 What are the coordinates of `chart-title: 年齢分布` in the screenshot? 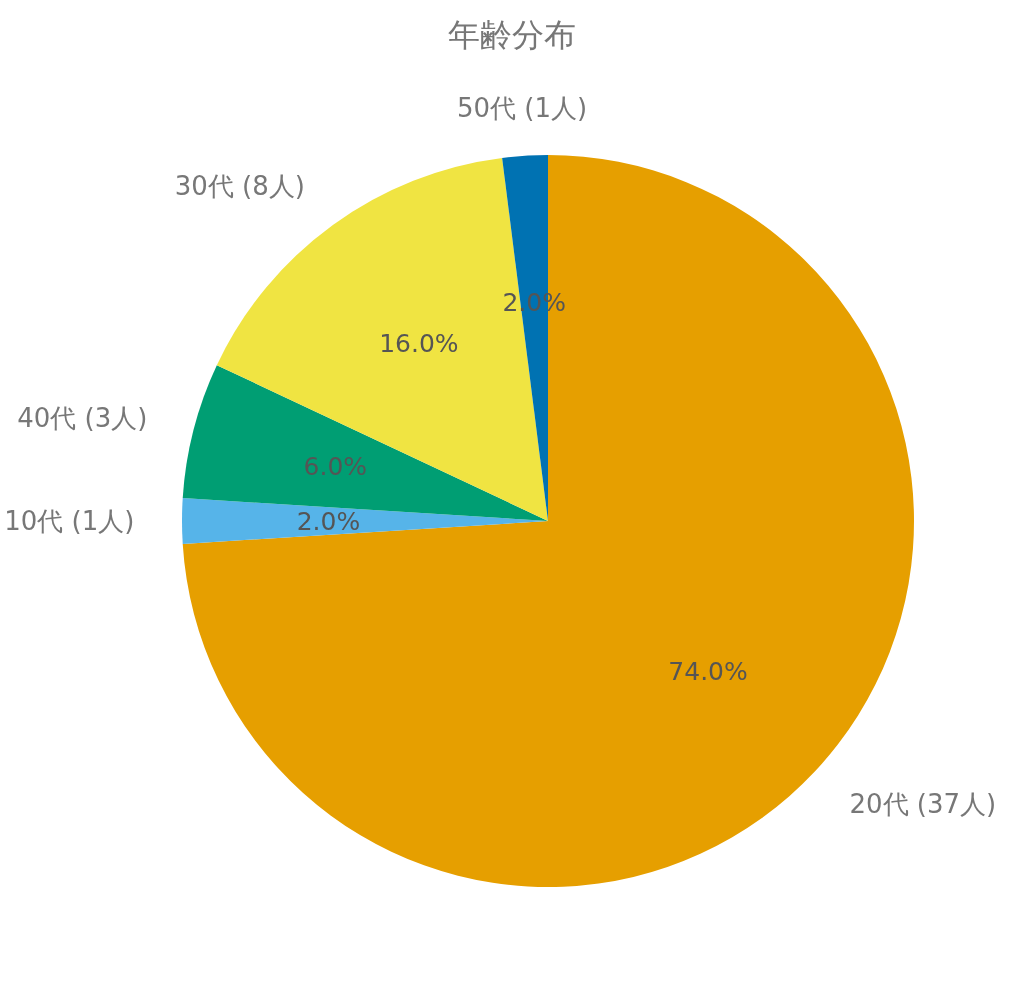 It's located at (512, 35).